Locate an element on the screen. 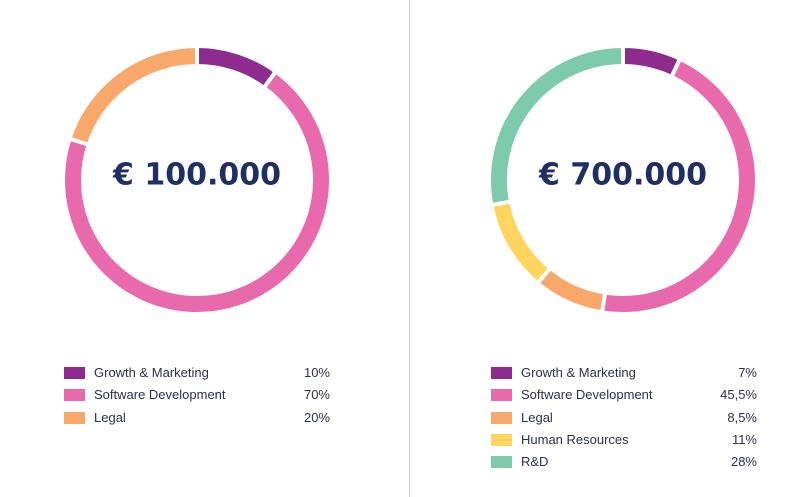 This screenshot has width=811, height=497. legend-item: Software Development 70% is located at coordinates (197, 395).